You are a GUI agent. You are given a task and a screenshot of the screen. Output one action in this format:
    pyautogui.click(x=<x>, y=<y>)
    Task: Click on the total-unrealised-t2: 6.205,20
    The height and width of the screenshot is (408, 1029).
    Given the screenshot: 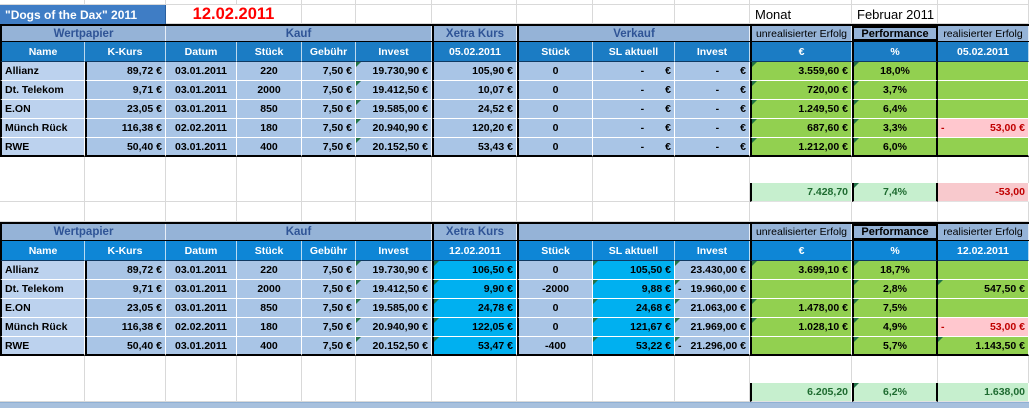 What is the action you would take?
    pyautogui.click(x=801, y=392)
    